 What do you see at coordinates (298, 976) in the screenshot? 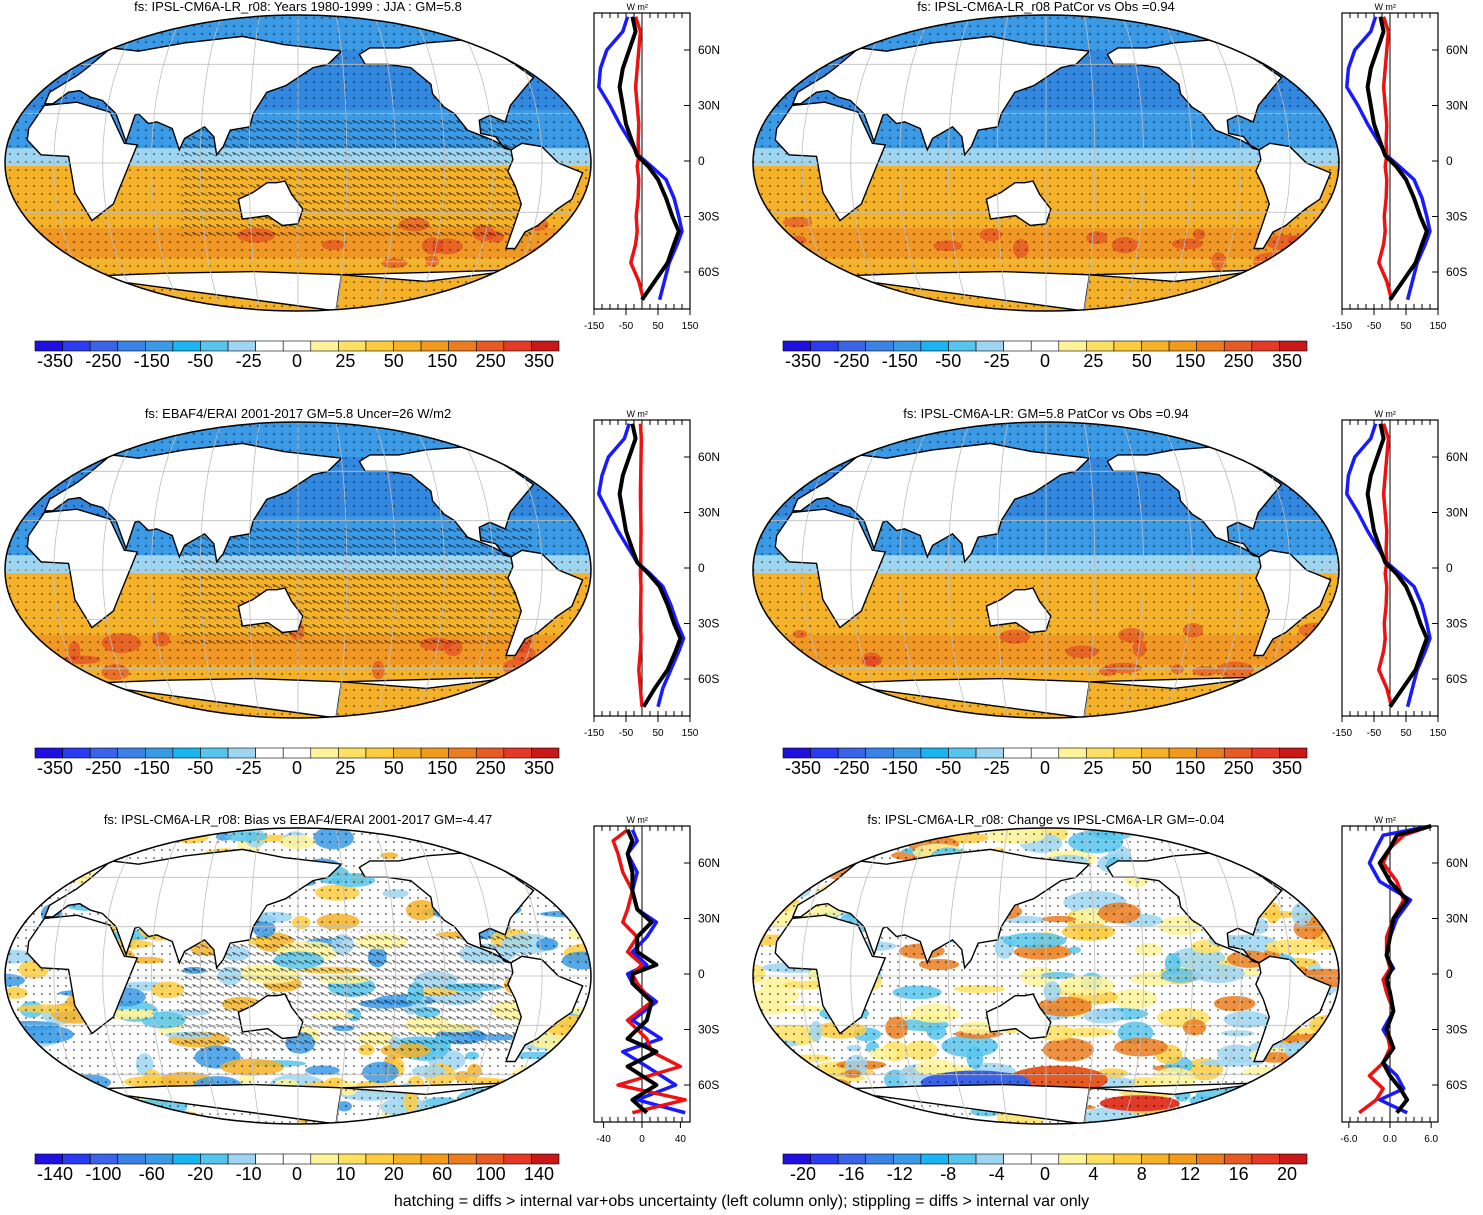
I see `map-field` at bounding box center [298, 976].